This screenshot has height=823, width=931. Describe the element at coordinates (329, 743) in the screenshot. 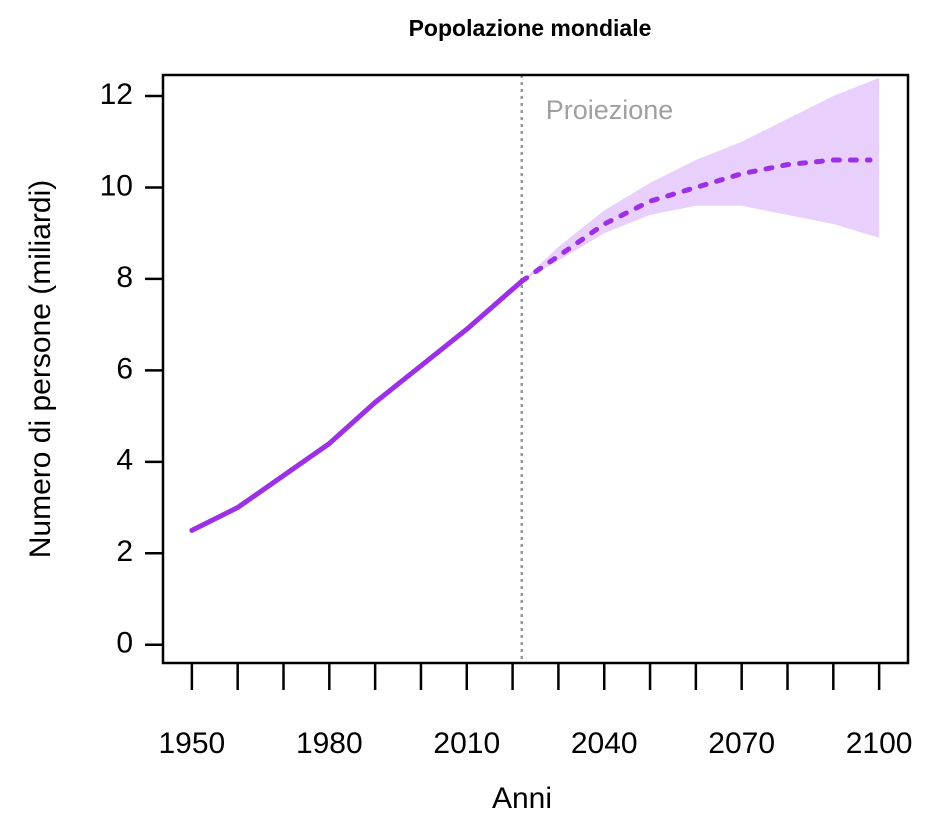

I see `x-tick-label: 1980` at that location.